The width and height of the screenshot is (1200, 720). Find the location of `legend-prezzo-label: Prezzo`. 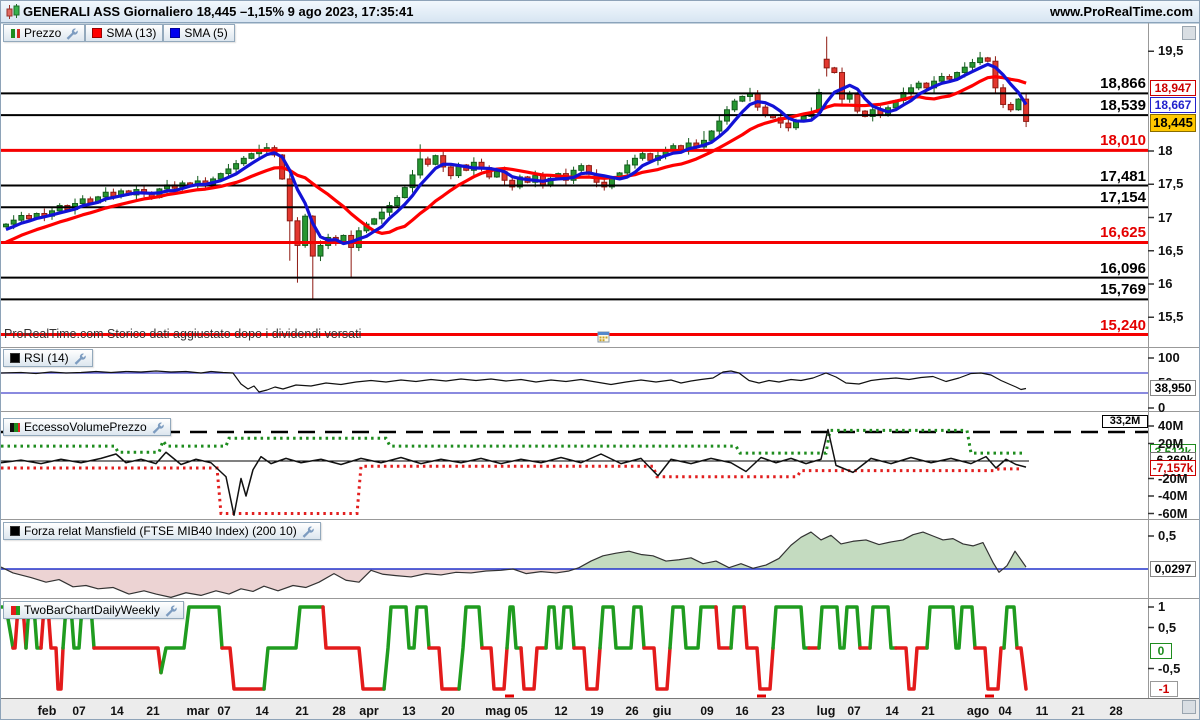

legend-prezzo-label: Prezzo is located at coordinates (43, 33).